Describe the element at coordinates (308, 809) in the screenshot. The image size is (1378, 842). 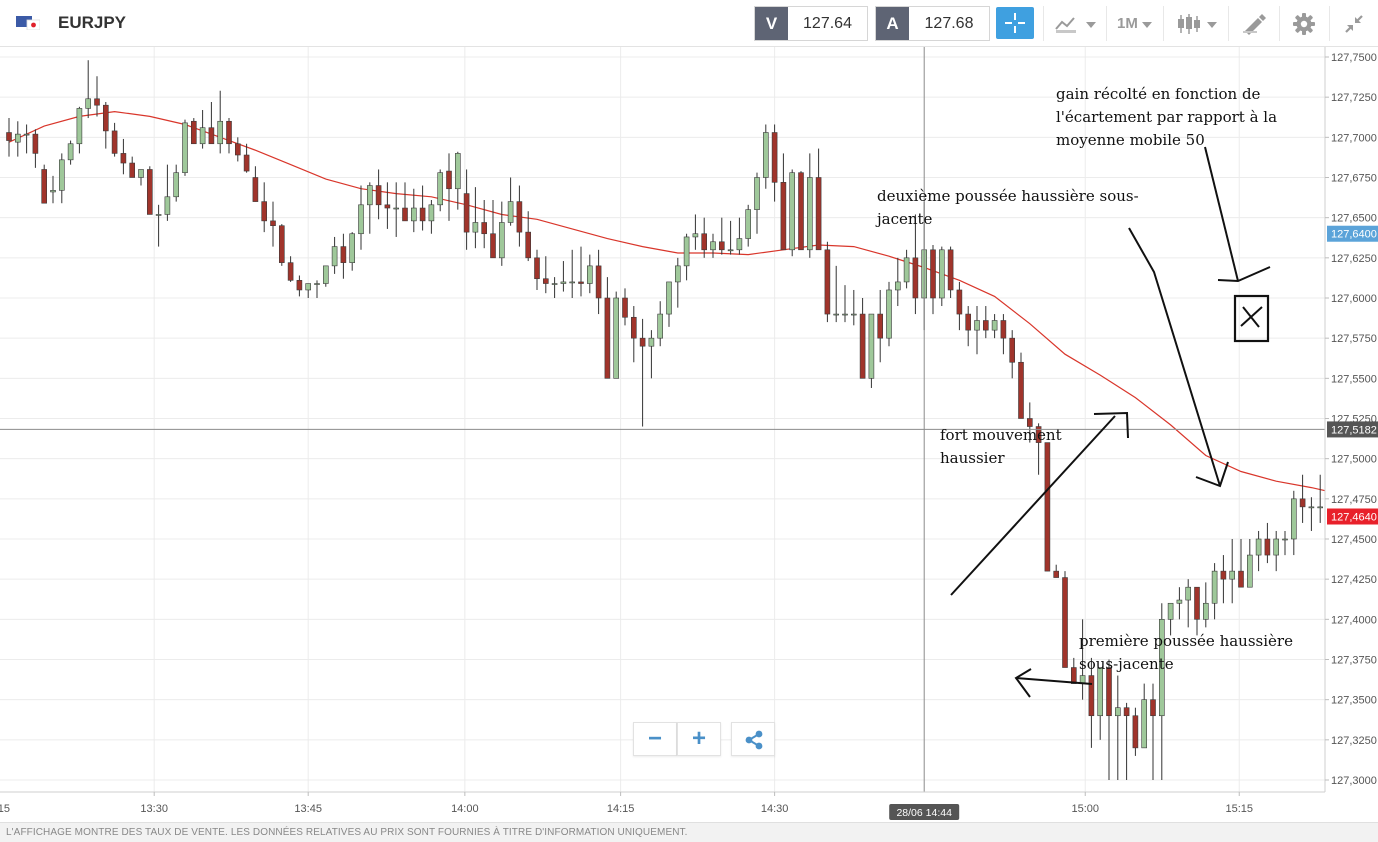
I see `x-tick-label: 13:45` at that location.